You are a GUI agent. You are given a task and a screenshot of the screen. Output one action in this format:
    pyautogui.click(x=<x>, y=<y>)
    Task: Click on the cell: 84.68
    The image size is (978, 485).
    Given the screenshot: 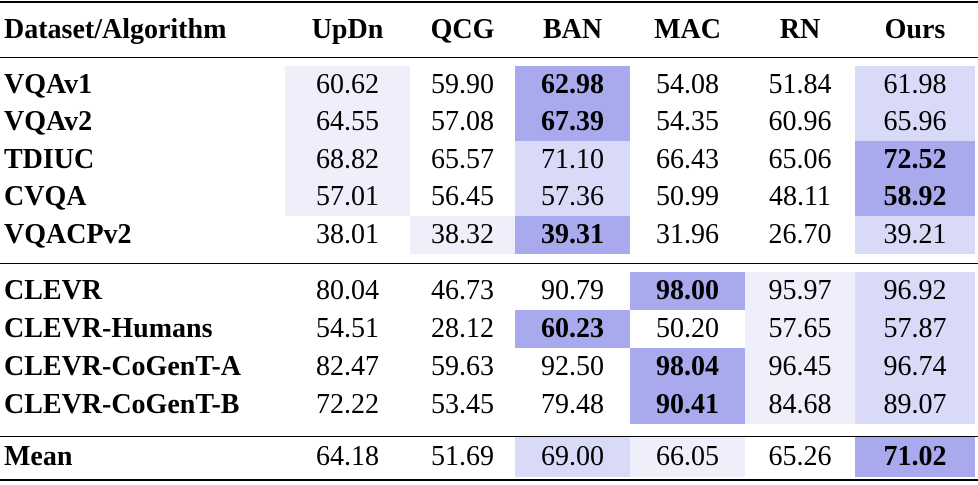 What is the action you would take?
    pyautogui.click(x=800, y=405)
    